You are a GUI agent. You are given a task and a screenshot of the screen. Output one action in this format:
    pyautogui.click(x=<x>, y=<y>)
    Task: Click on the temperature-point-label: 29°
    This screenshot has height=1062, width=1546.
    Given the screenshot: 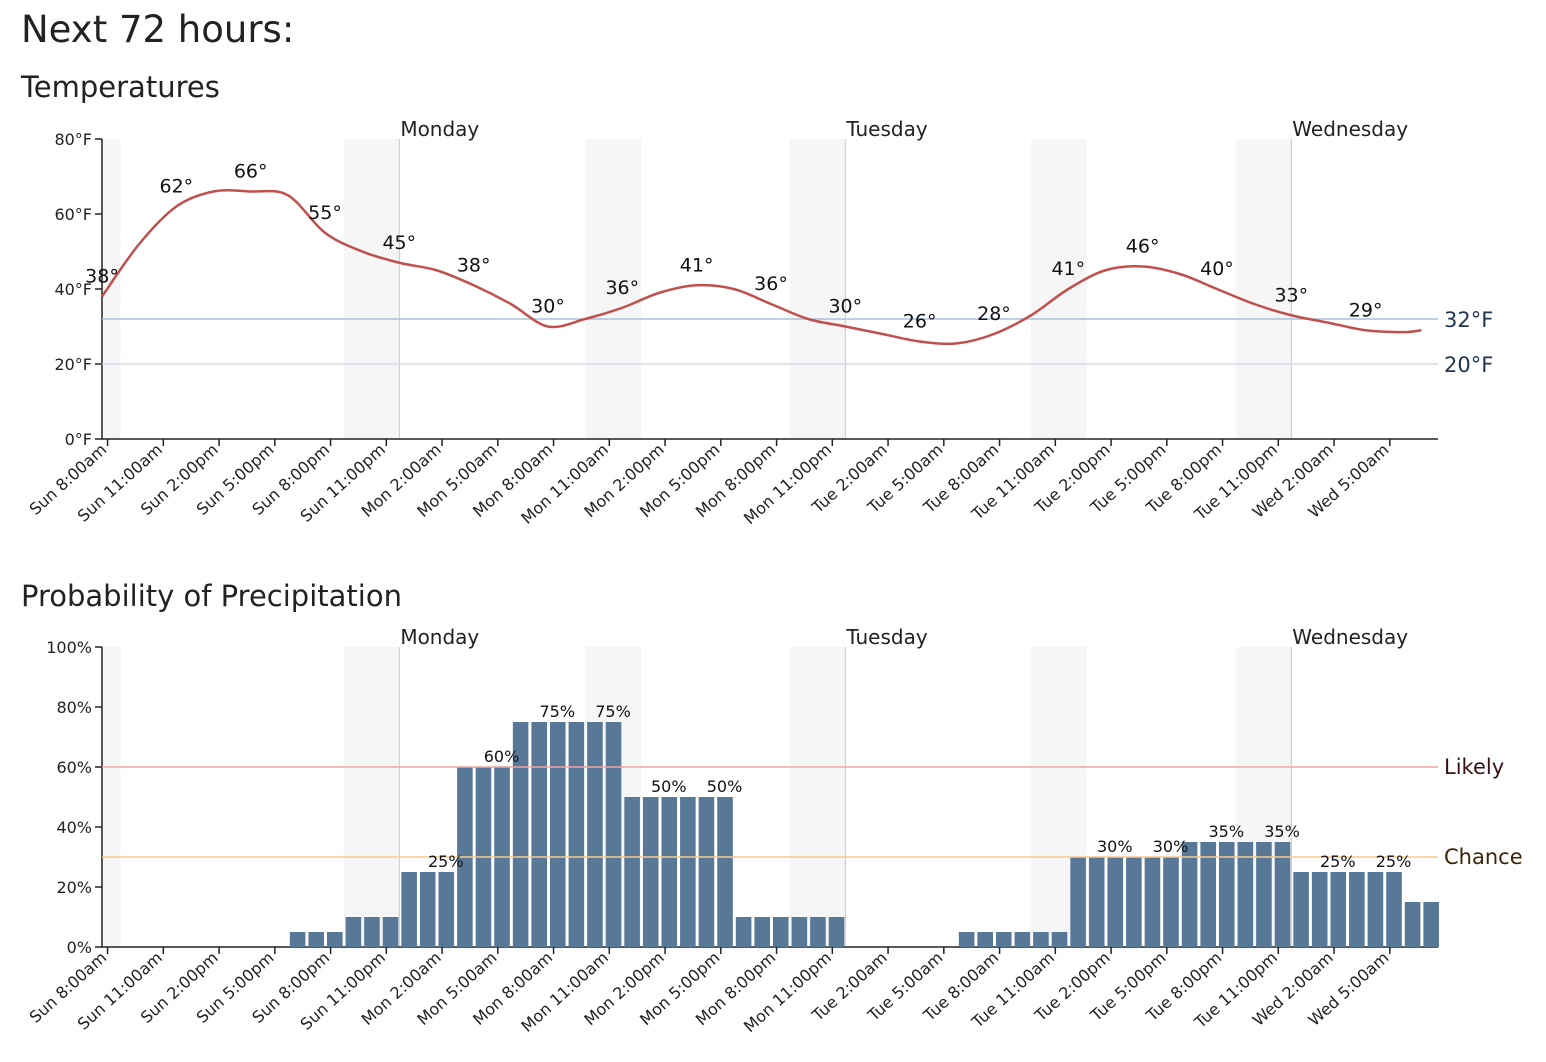 What is the action you would take?
    pyautogui.click(x=1366, y=310)
    